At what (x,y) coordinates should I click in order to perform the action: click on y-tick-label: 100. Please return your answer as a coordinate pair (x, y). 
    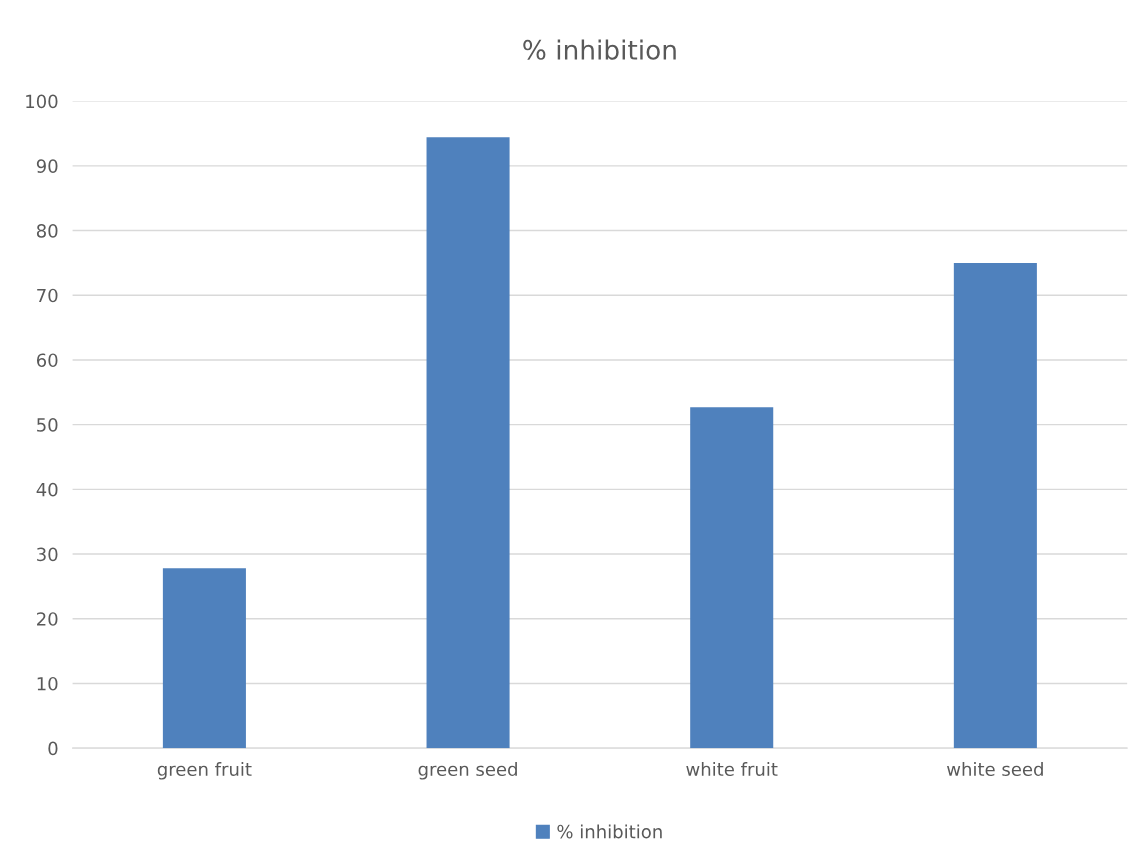
    Looking at the image, I should click on (42, 101).